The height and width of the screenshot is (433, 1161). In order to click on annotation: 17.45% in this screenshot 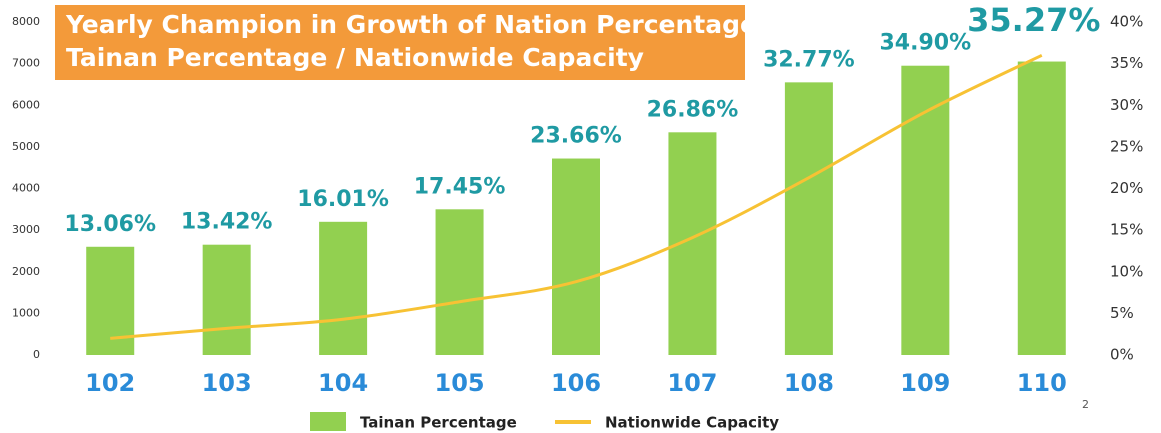, I will do `click(460, 186)`.